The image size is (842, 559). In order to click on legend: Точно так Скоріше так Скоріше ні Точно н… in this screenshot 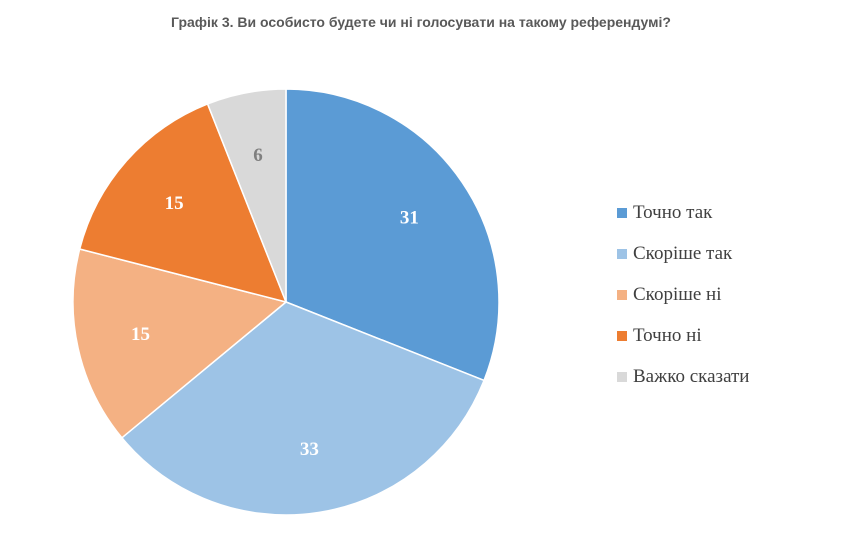, I will do `click(683, 294)`.